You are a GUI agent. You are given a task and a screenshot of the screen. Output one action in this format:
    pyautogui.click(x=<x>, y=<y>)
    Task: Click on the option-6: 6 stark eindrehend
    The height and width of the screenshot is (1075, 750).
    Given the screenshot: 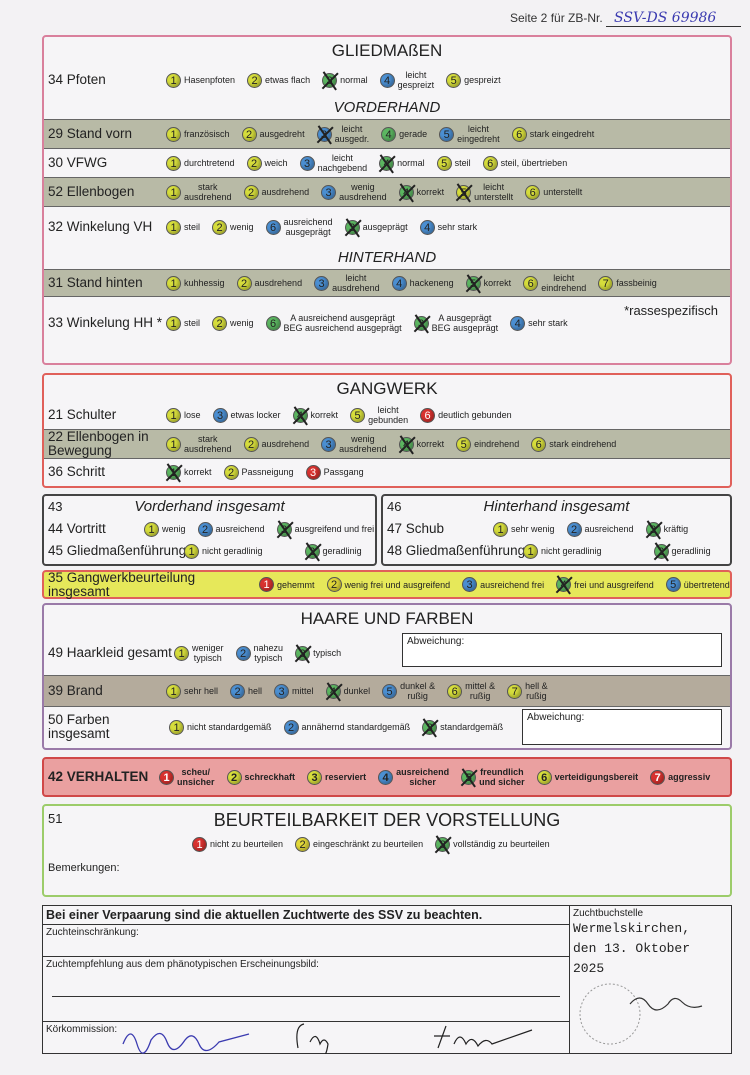 What is the action you would take?
    pyautogui.click(x=573, y=444)
    